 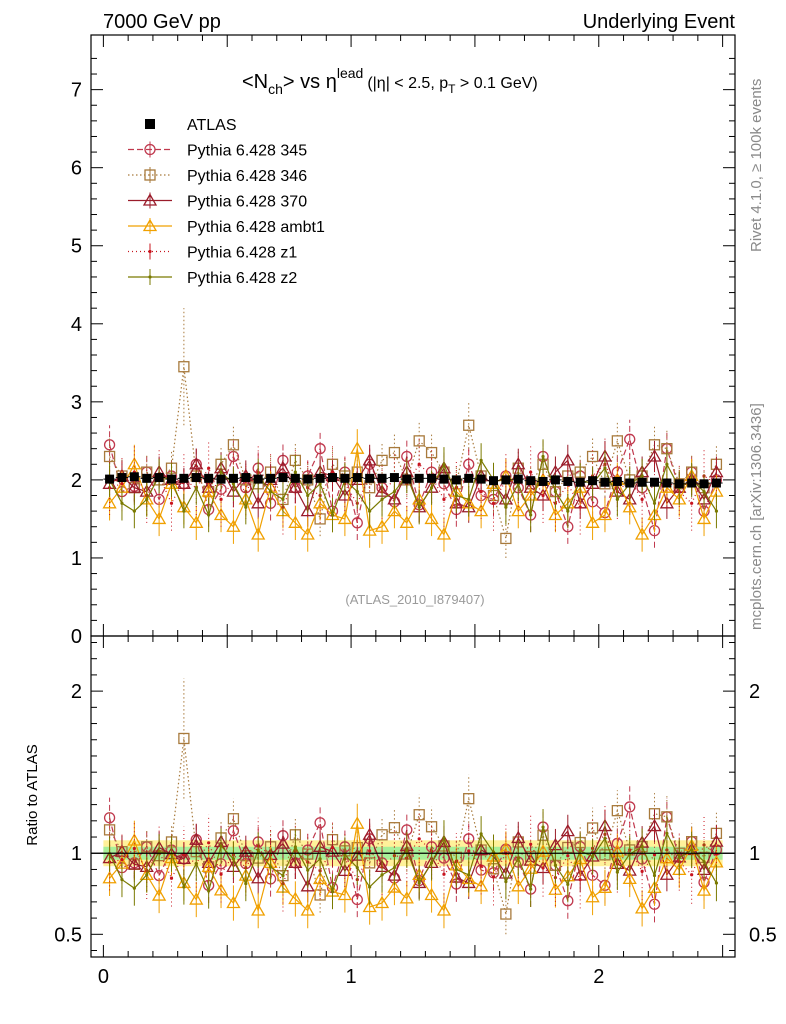 I want to click on legend-label-reference: ATLAS, so click(x=212, y=125).